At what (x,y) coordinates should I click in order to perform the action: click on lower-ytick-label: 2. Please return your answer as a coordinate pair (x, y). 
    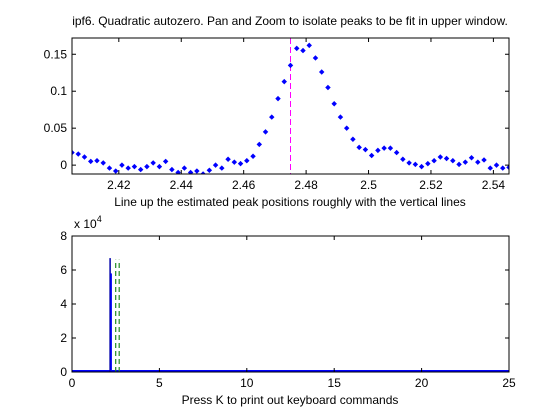
    Looking at the image, I should click on (63, 338).